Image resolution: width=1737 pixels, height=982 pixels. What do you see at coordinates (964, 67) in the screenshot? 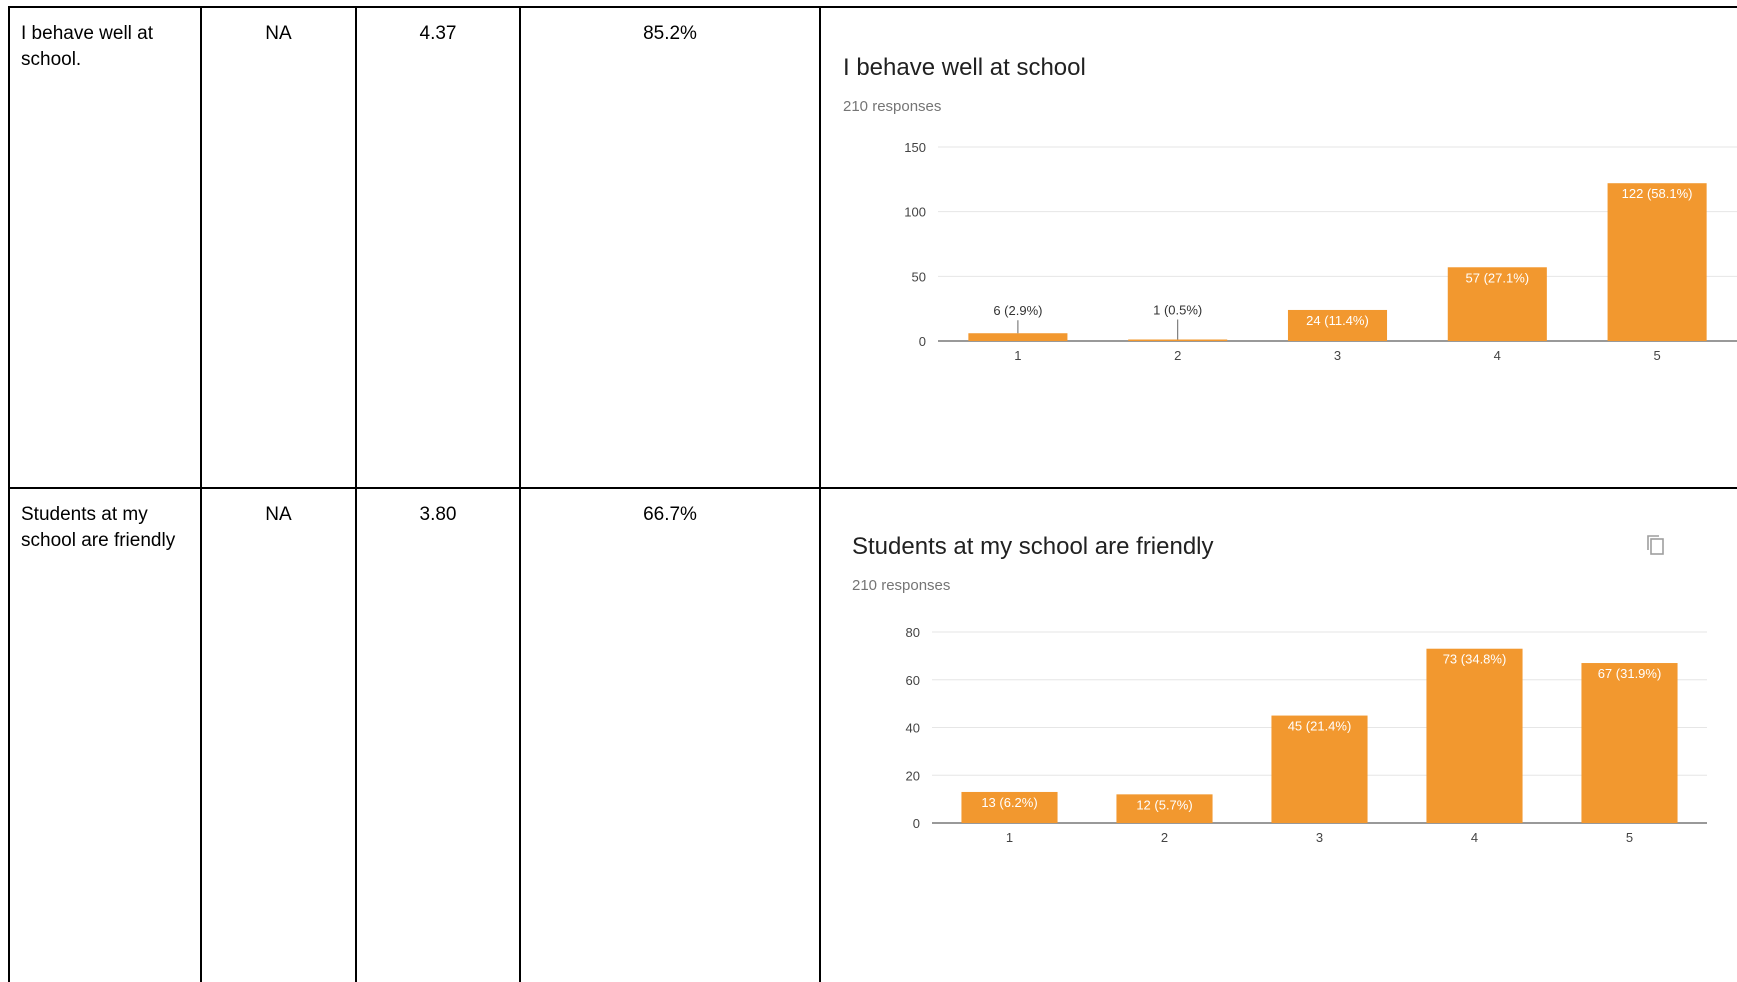
I see `chart-title: I behave well at school` at bounding box center [964, 67].